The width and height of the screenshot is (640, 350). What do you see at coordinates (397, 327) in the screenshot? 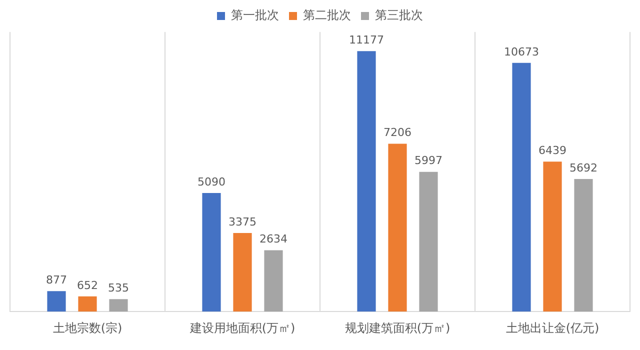
I see `x-tick-label: 规划建筑面积(万㎡)` at bounding box center [397, 327].